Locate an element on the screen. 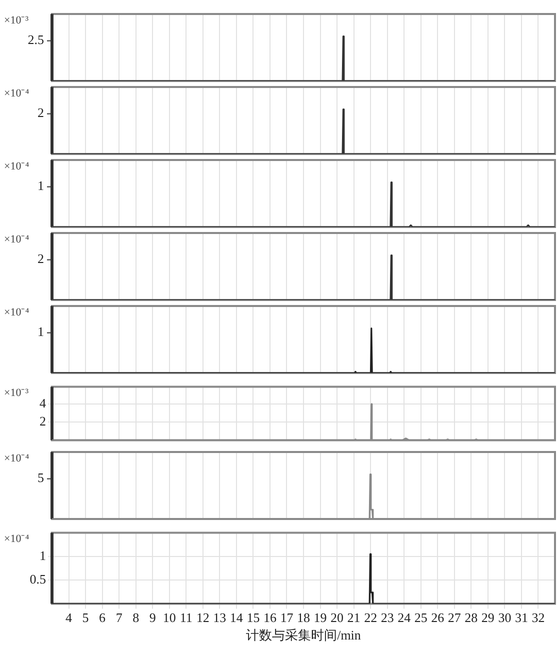 The height and width of the screenshot is (648, 559). x-tick-label: 9 is located at coordinates (152, 618).